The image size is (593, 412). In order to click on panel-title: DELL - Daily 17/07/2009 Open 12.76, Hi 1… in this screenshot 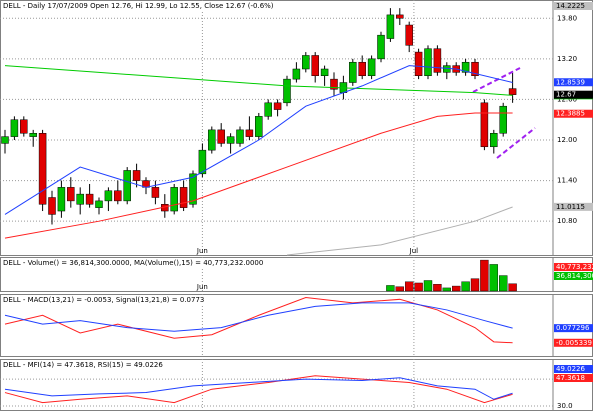, I will do `click(138, 6)`.